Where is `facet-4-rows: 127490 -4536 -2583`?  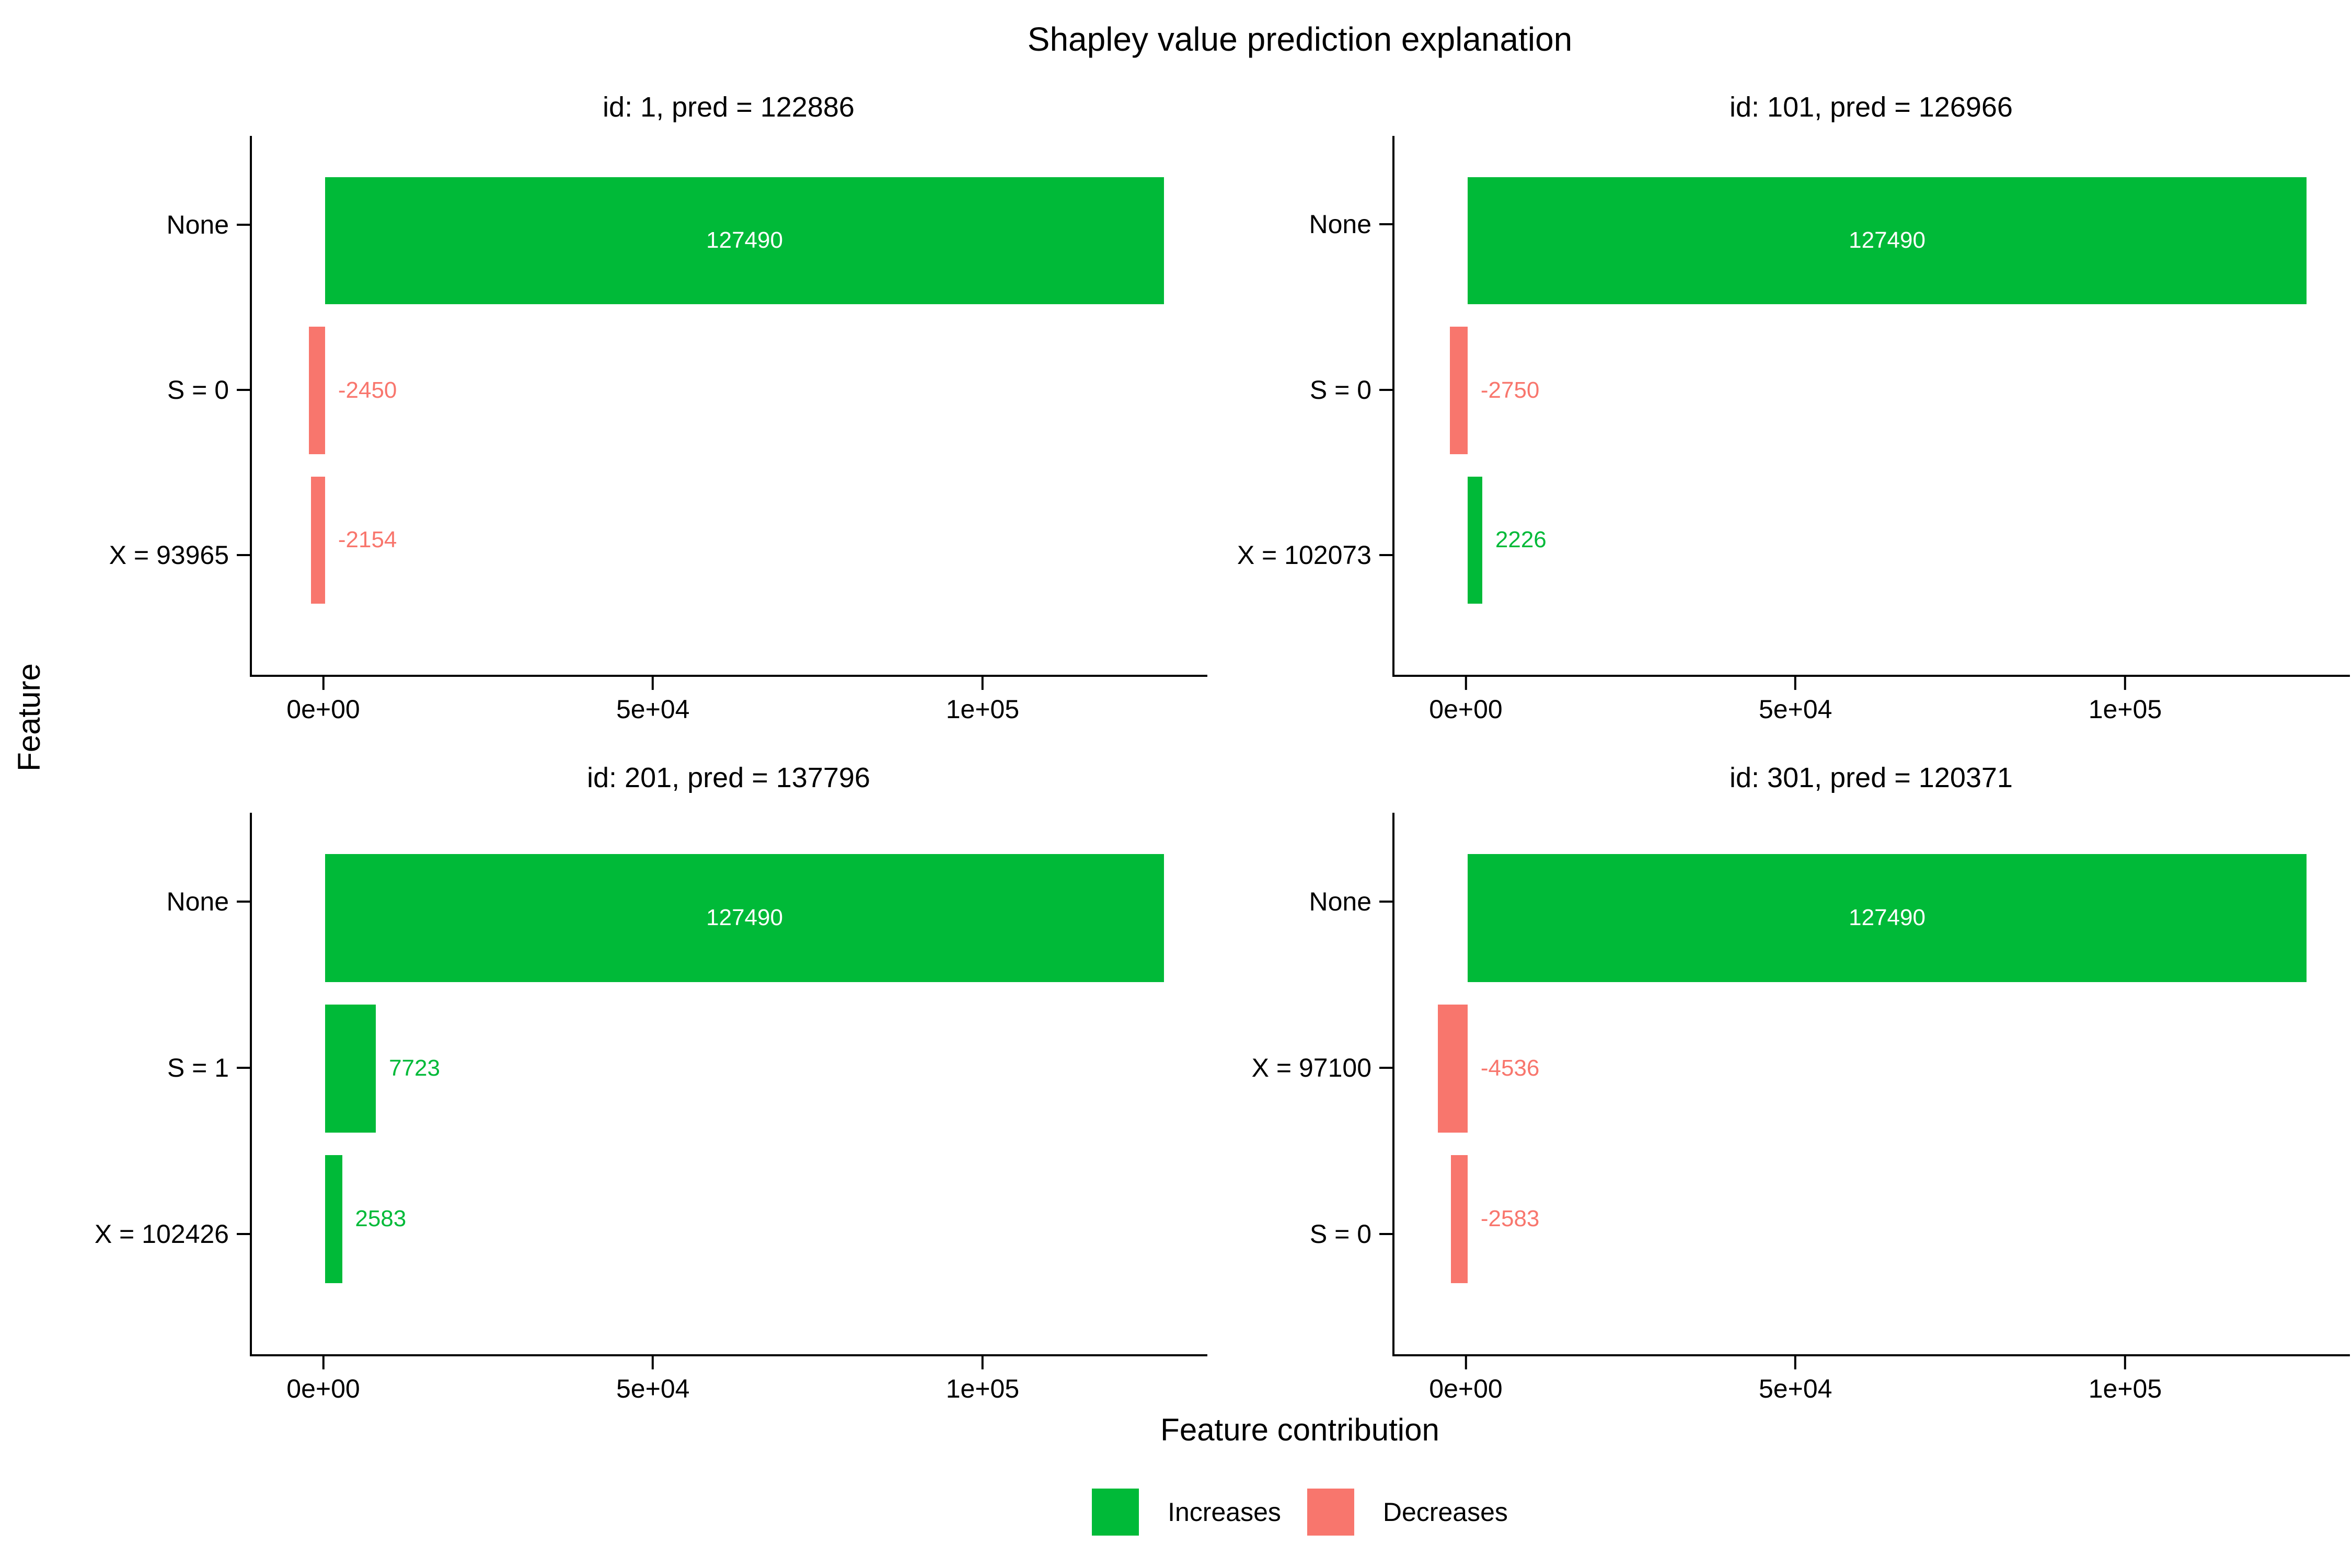
facet-4-rows: 127490 -4536 -2583 is located at coordinates (1872, 1083).